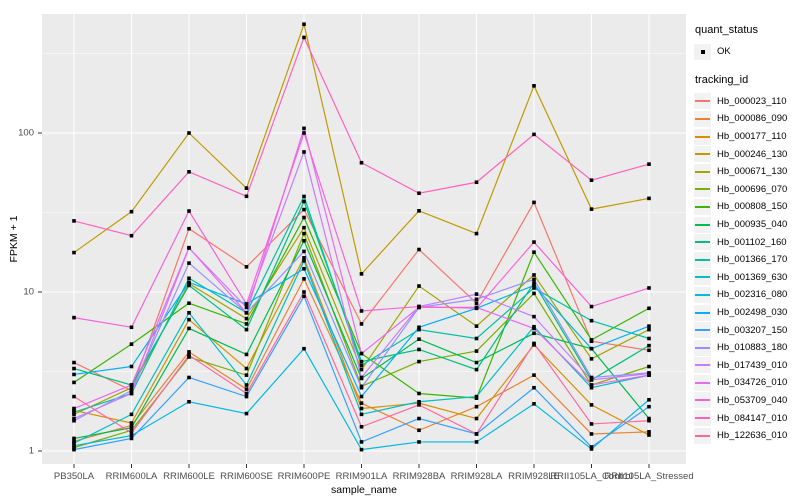  What do you see at coordinates (364, 490) in the screenshot?
I see `x-axis-title: sample_name` at bounding box center [364, 490].